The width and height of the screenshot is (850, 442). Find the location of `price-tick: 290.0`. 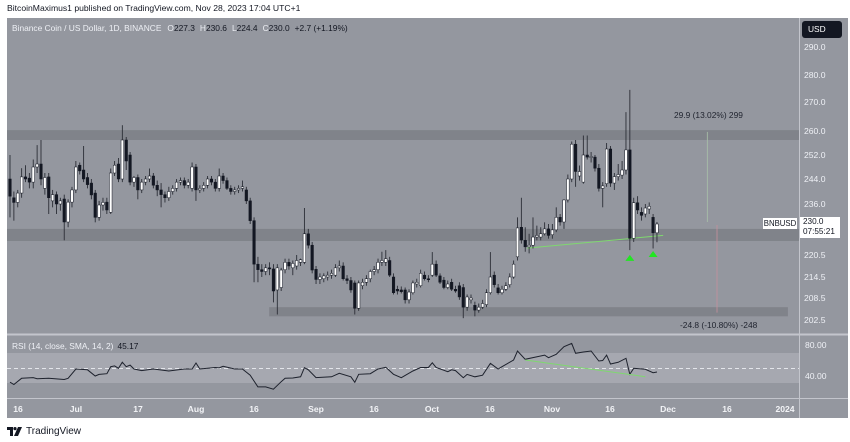

price-tick: 290.0 is located at coordinates (815, 47).